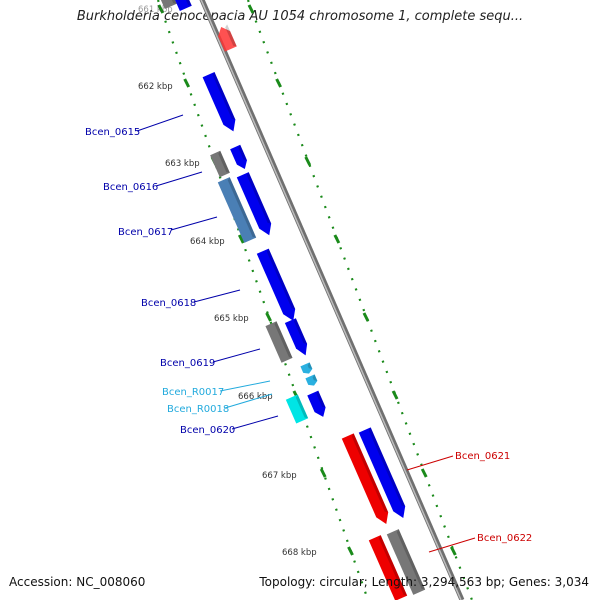  I want to click on gene-forward-0621b, so click(382, 472).